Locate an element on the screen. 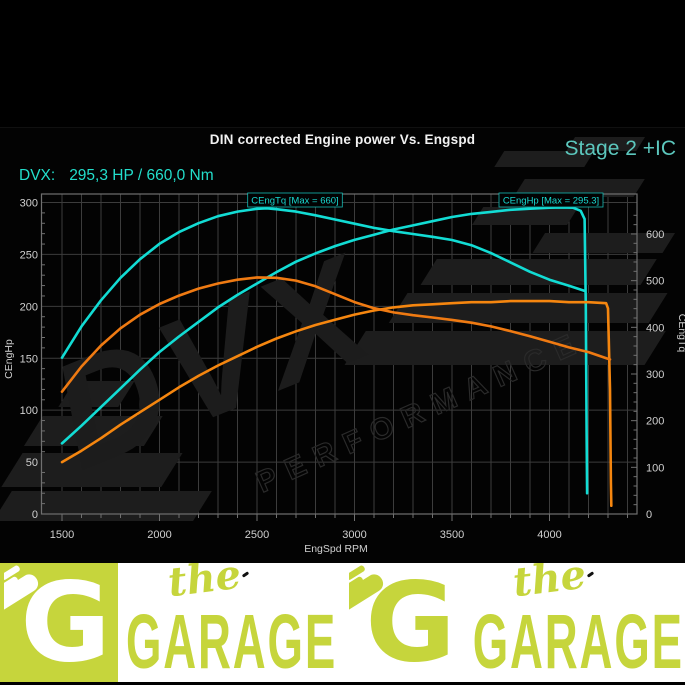 The width and height of the screenshot is (685, 685). garage-text-panel-2: the GARAGE is located at coordinates (575, 622).